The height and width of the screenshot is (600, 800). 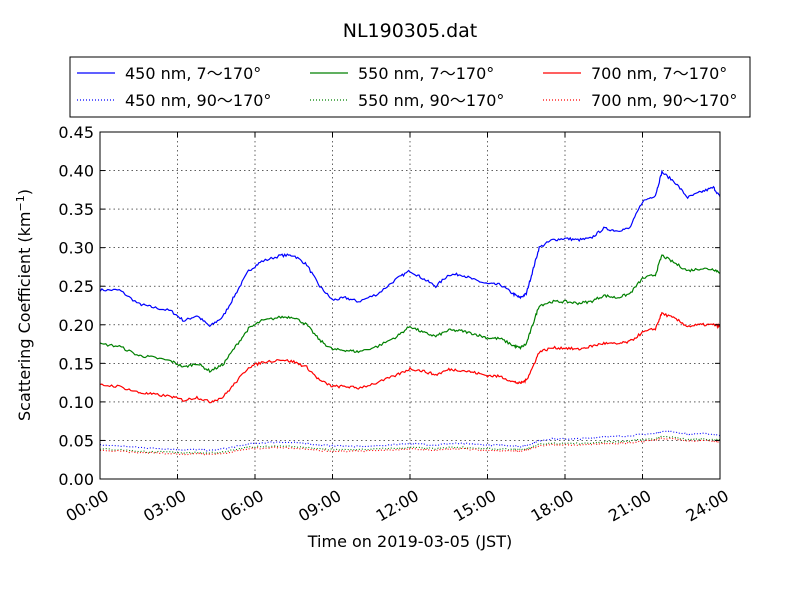 I want to click on y-tick-label: 0.35, so click(x=76, y=209).